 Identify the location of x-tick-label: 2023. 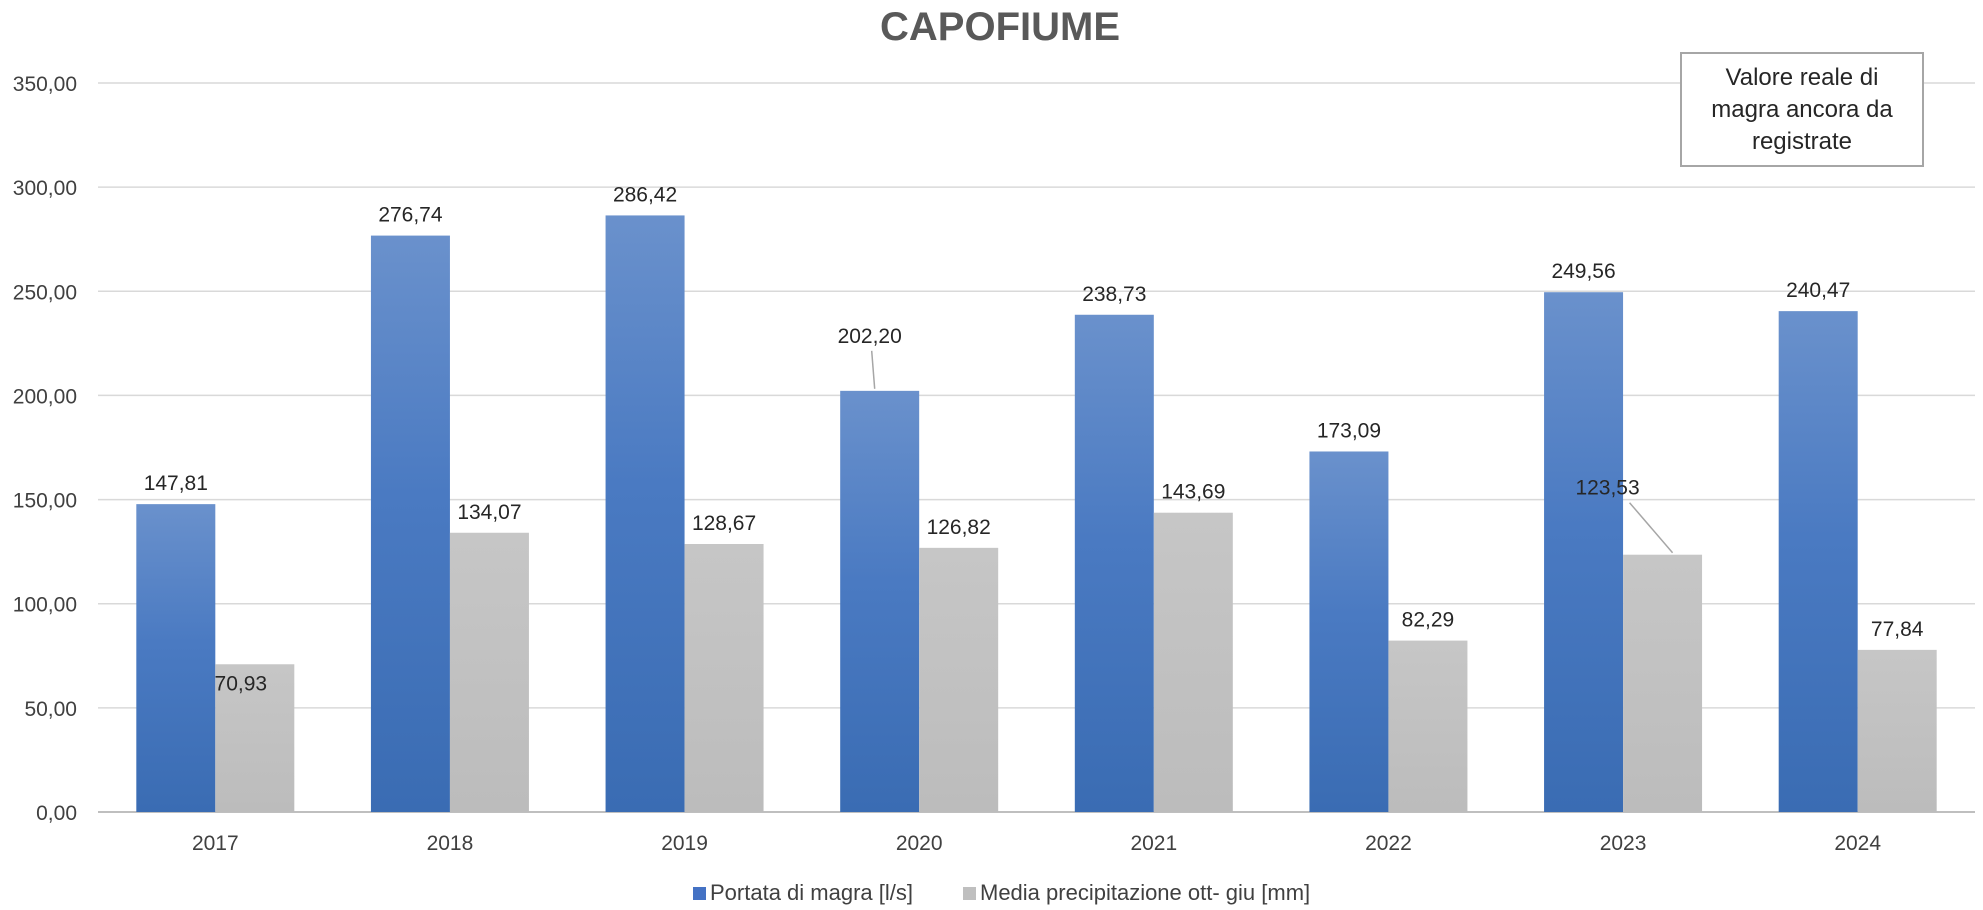
(1623, 843).